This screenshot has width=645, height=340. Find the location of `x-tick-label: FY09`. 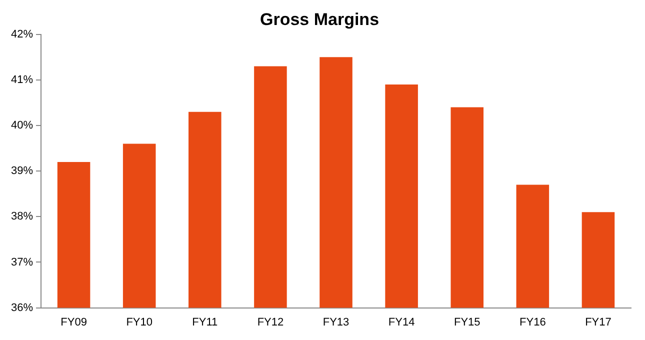

x-tick-label: FY09 is located at coordinates (73, 322).